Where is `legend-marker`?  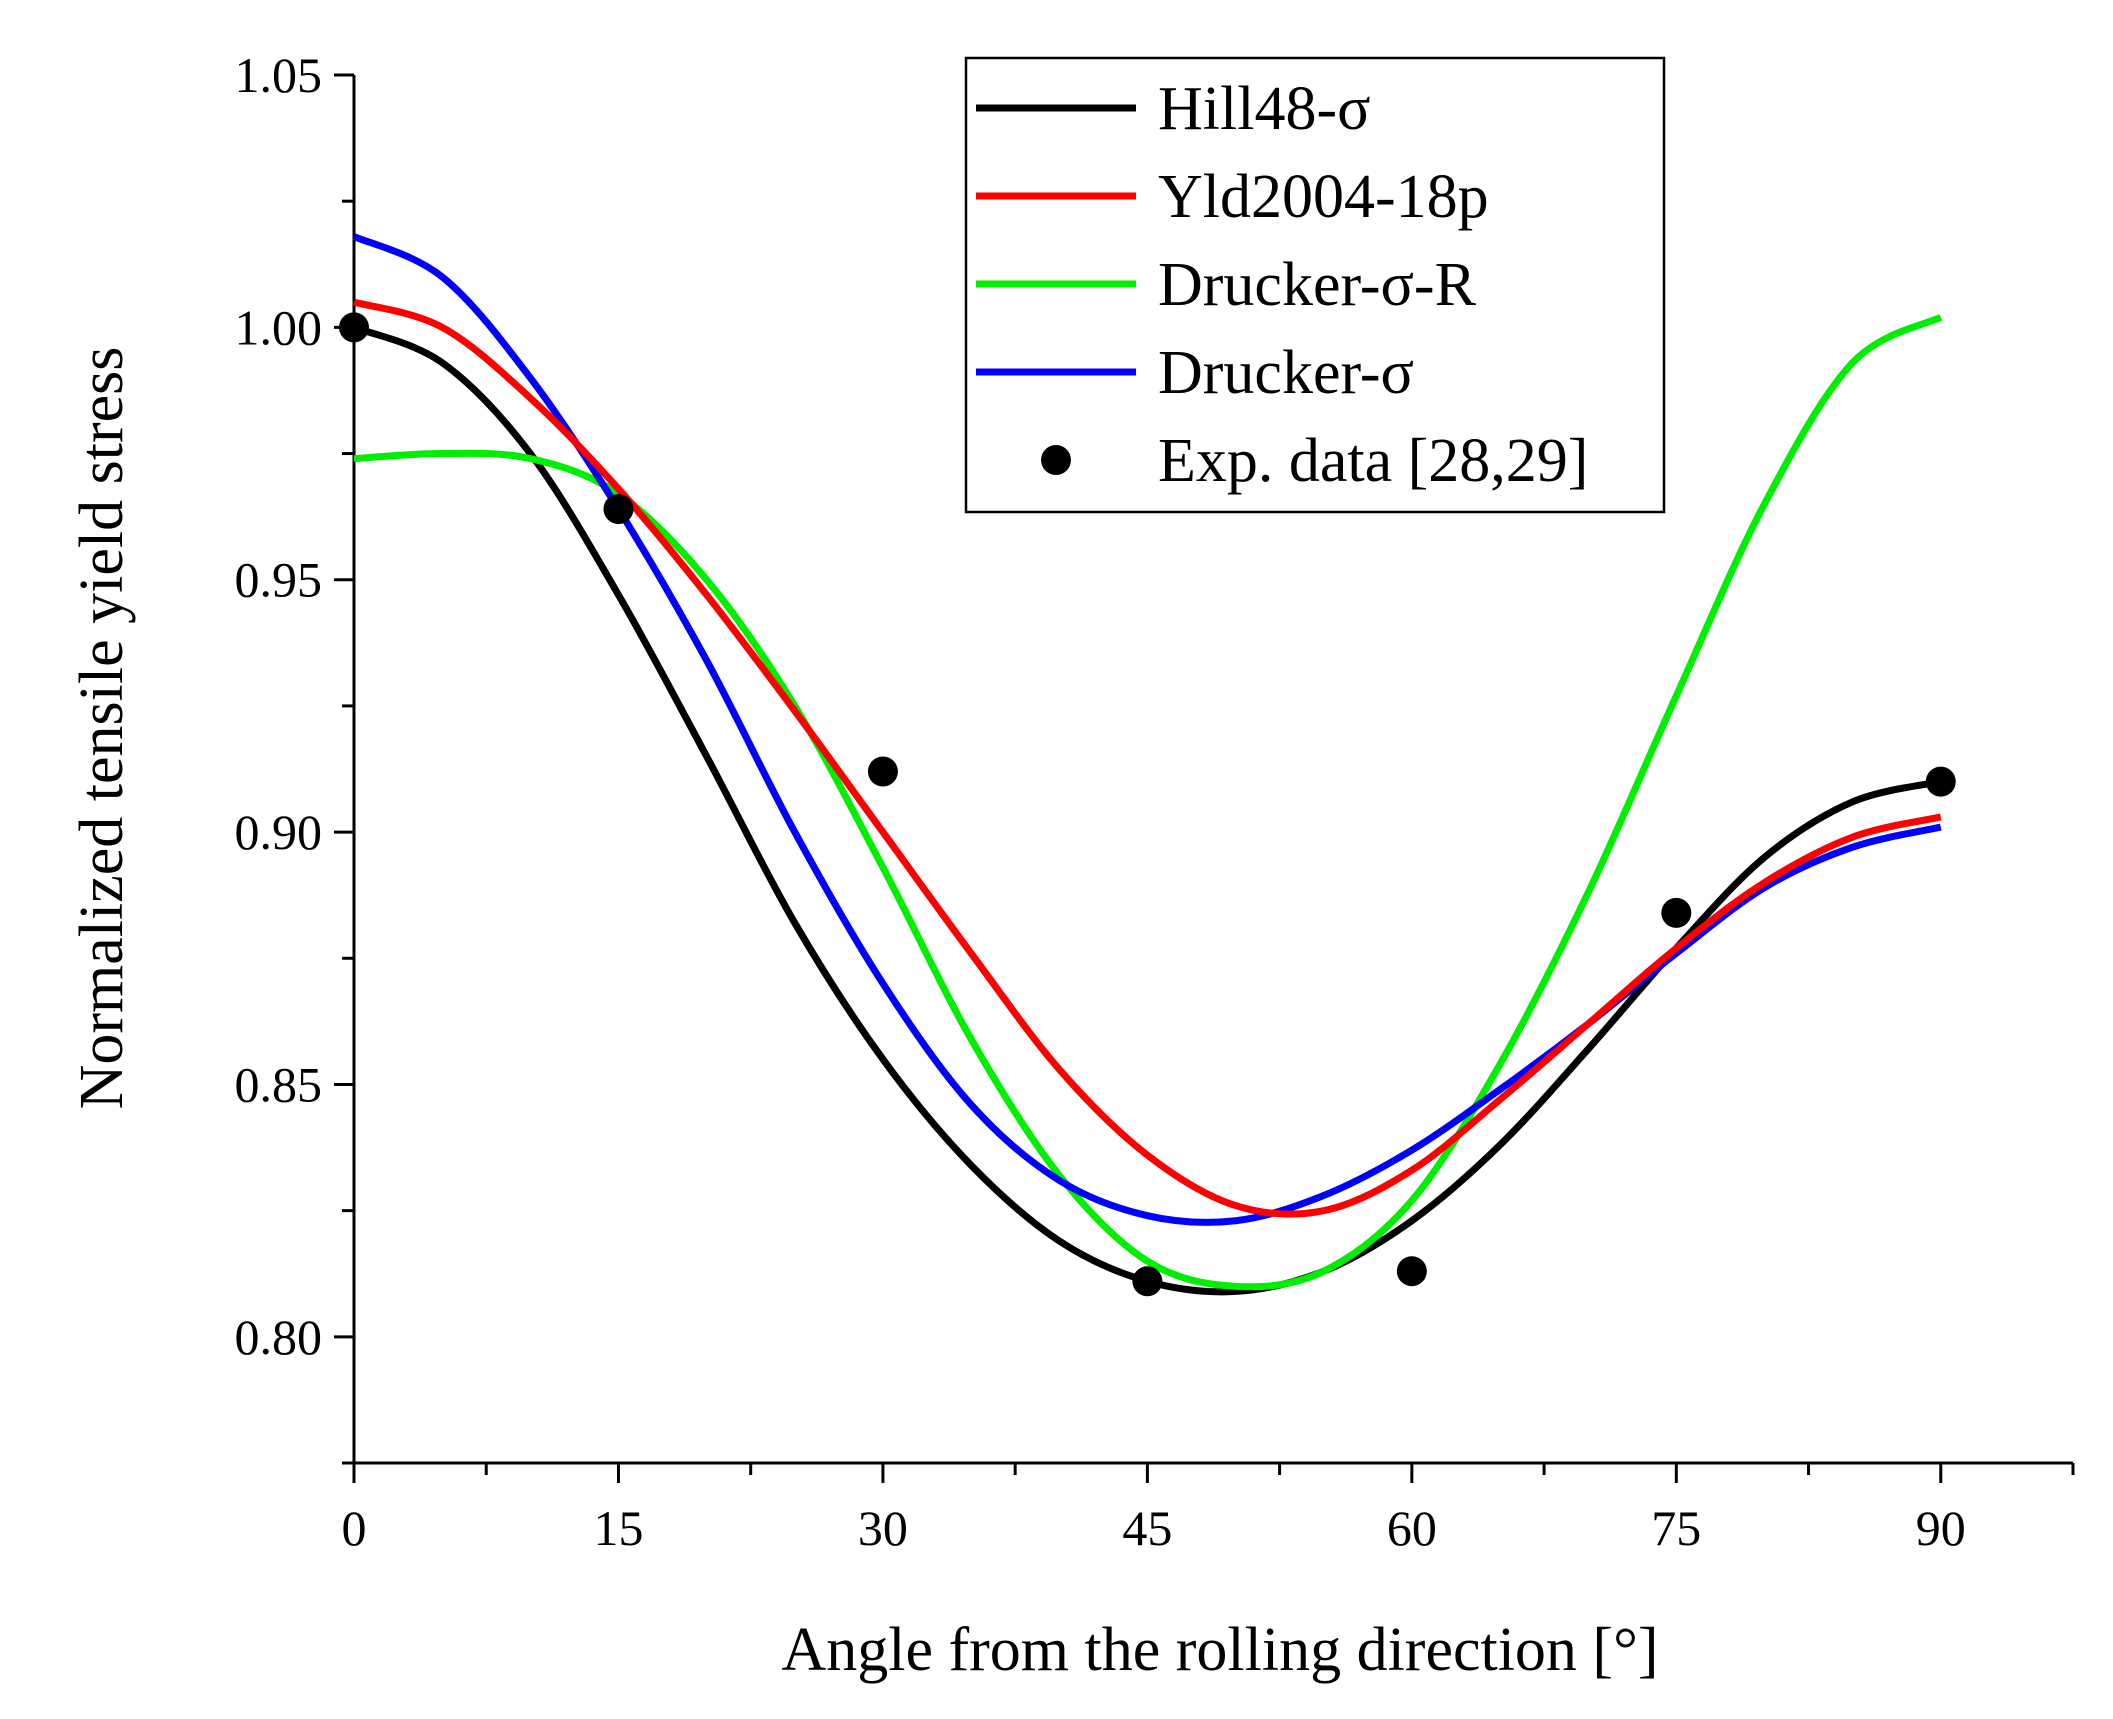 legend-marker is located at coordinates (1056, 460).